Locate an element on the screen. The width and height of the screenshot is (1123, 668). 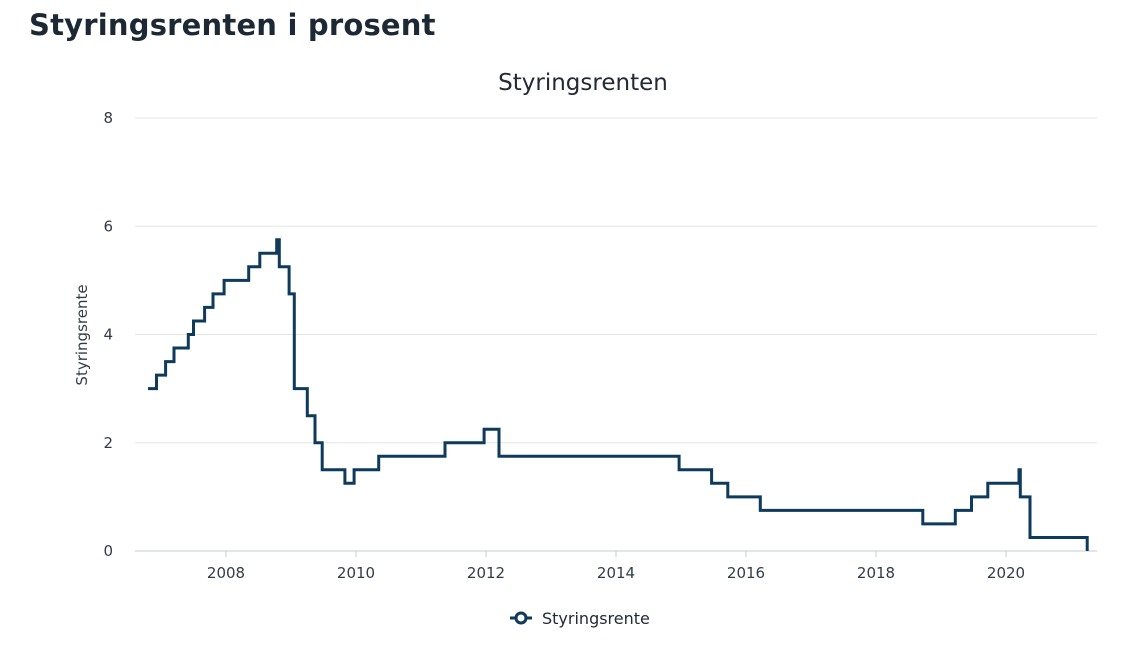
y-axis-ticks: 0 2 4 6 8 is located at coordinates (108, 334).